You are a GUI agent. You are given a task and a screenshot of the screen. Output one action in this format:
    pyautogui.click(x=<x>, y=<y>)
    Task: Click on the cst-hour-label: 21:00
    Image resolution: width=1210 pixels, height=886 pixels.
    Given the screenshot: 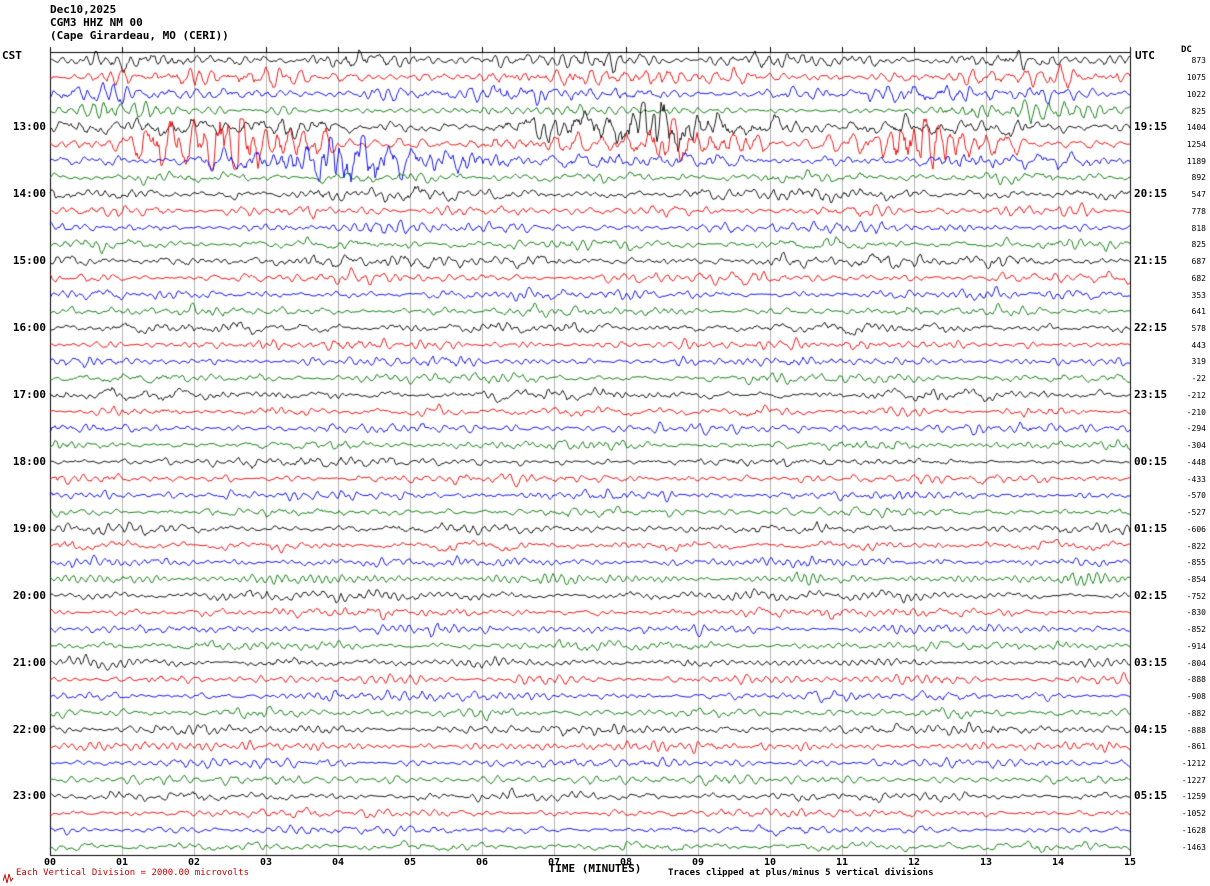 What is the action you would take?
    pyautogui.click(x=29, y=662)
    